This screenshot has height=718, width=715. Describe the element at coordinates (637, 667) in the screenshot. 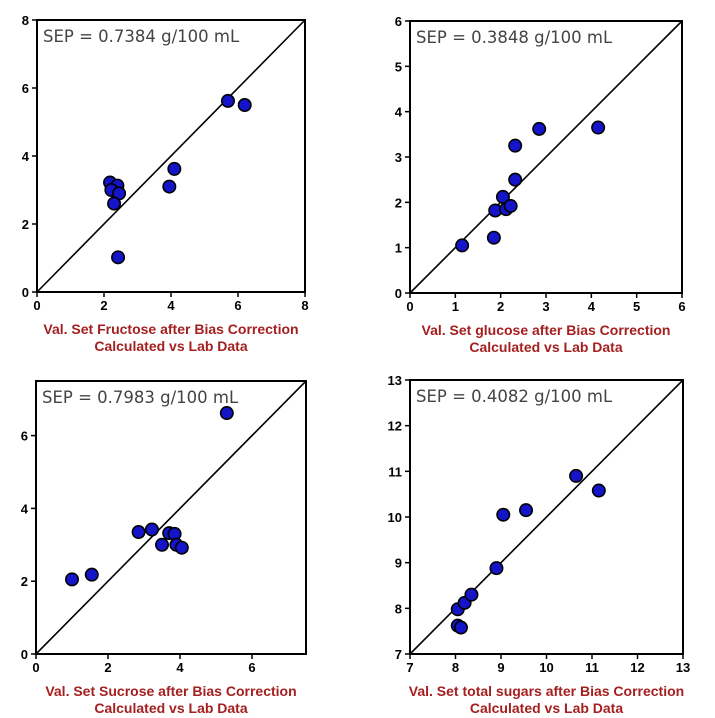

I see `x-tick-label: 12` at that location.